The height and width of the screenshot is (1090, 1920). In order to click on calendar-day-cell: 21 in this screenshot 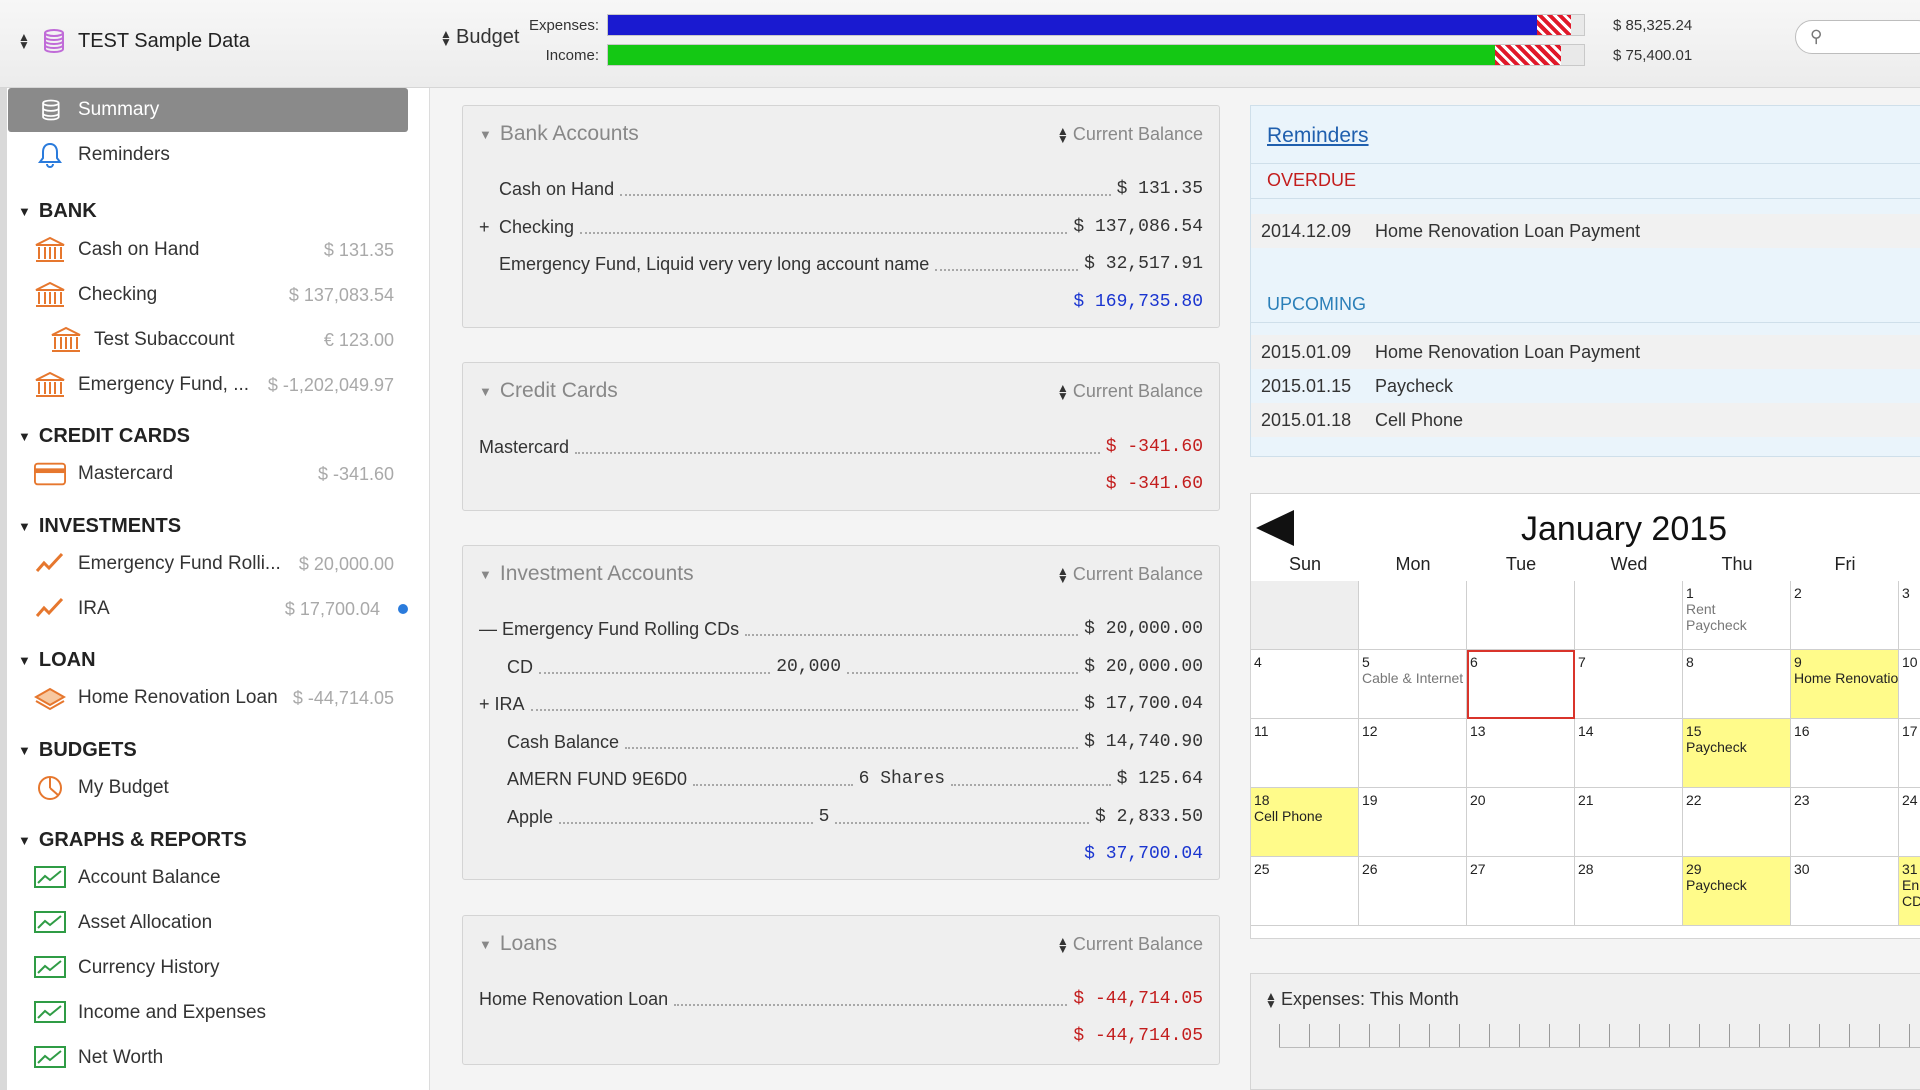, I will do `click(1629, 822)`.